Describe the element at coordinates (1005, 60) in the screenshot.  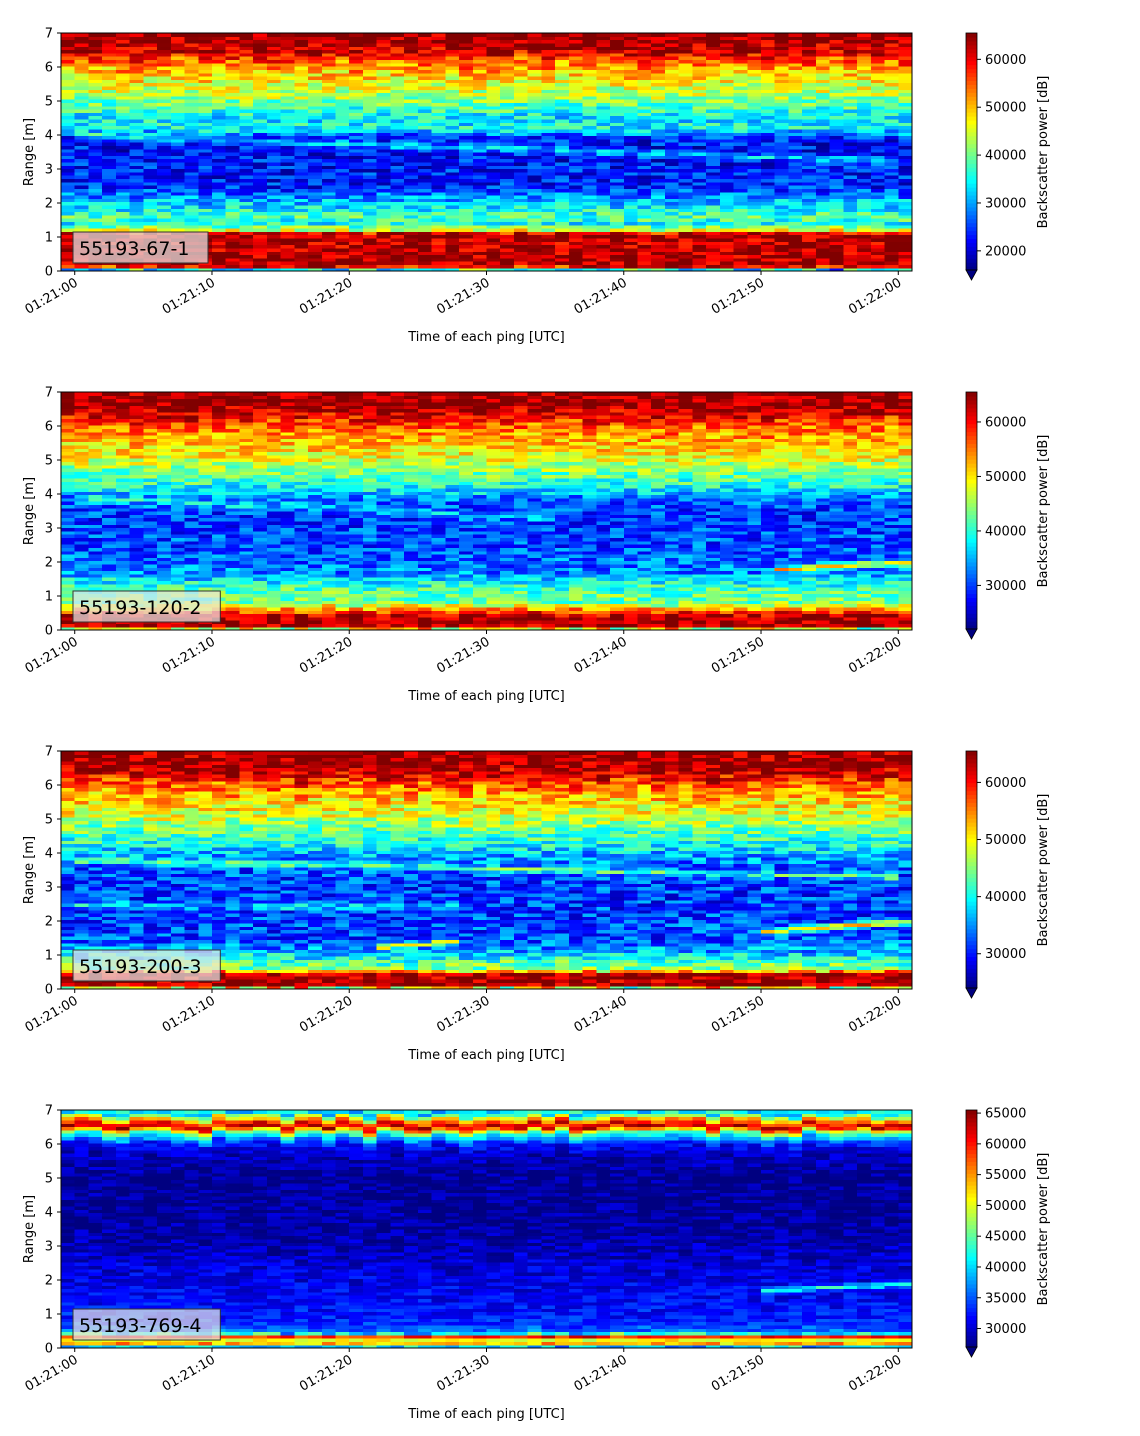
I see `colorbar-tick-label: 60000` at that location.